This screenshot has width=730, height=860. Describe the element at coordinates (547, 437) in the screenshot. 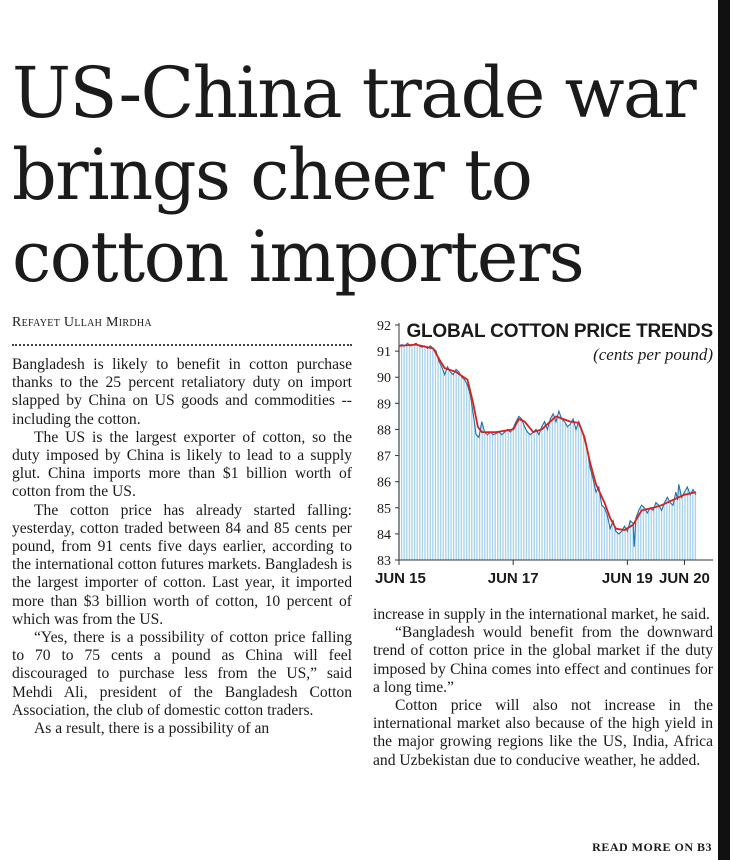

I see `trend-line` at that location.